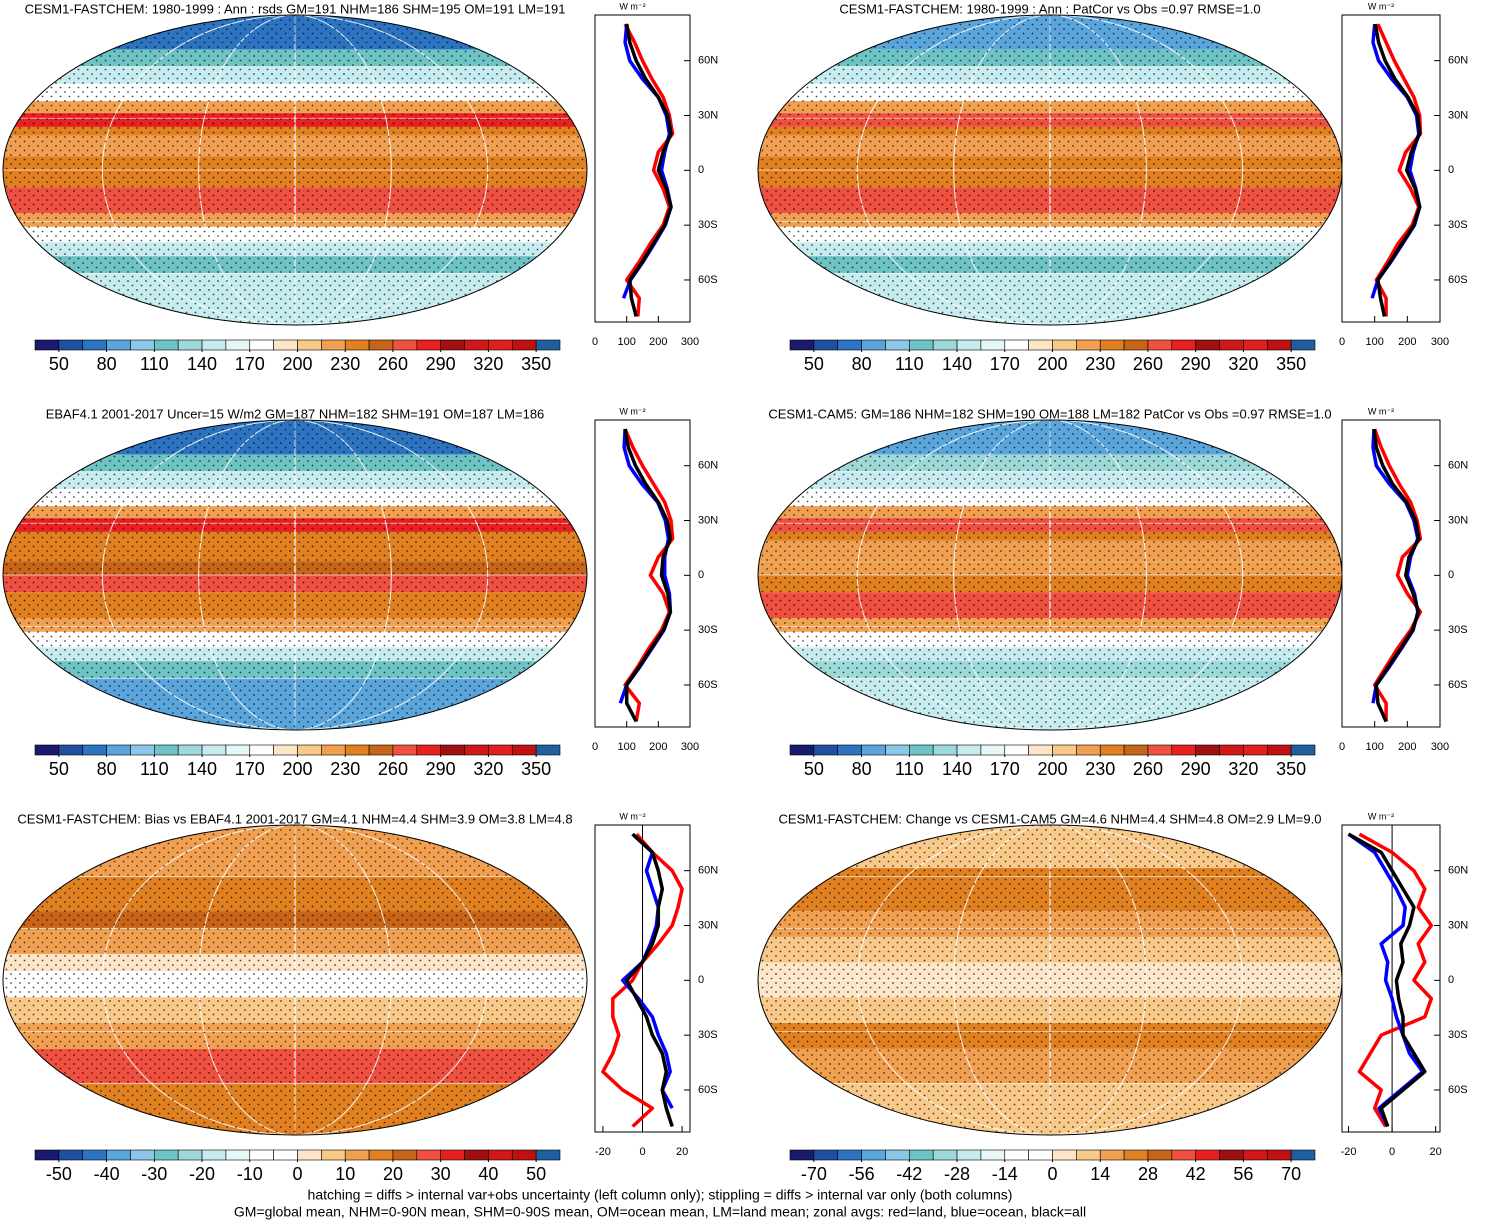 Image resolution: width=1485 pixels, height=1221 pixels. I want to click on colorbar-label: 110, so click(154, 769).